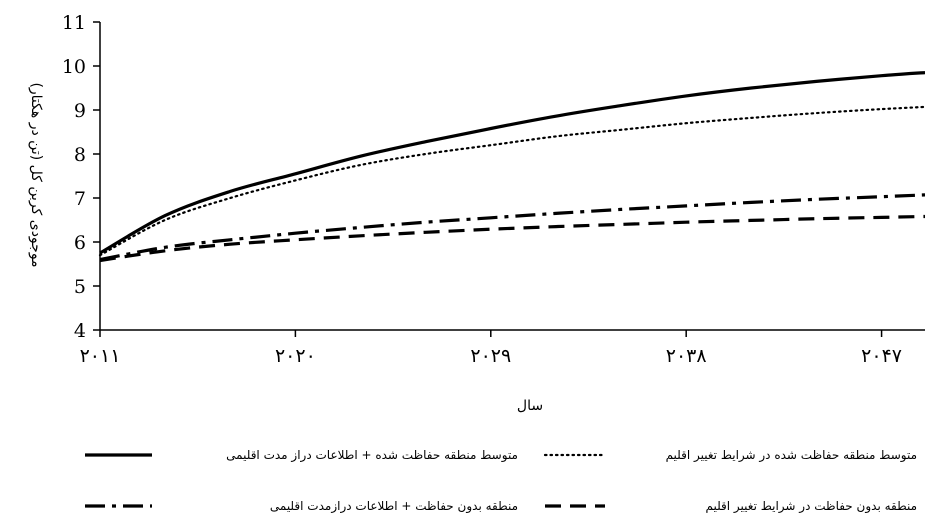 The height and width of the screenshot is (516, 925). Describe the element at coordinates (530, 406) in the screenshot. I see `x-axis-title: سال` at that location.